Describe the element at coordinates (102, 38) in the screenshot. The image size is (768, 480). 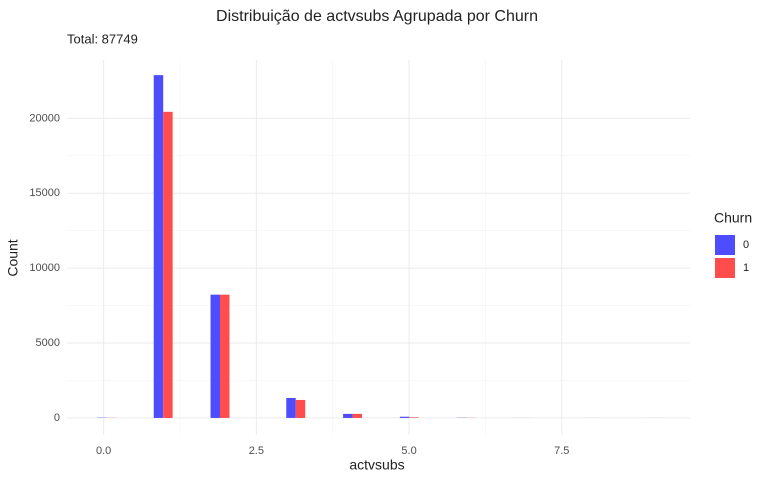
I see `chart-subtitle: Total: 87749` at that location.